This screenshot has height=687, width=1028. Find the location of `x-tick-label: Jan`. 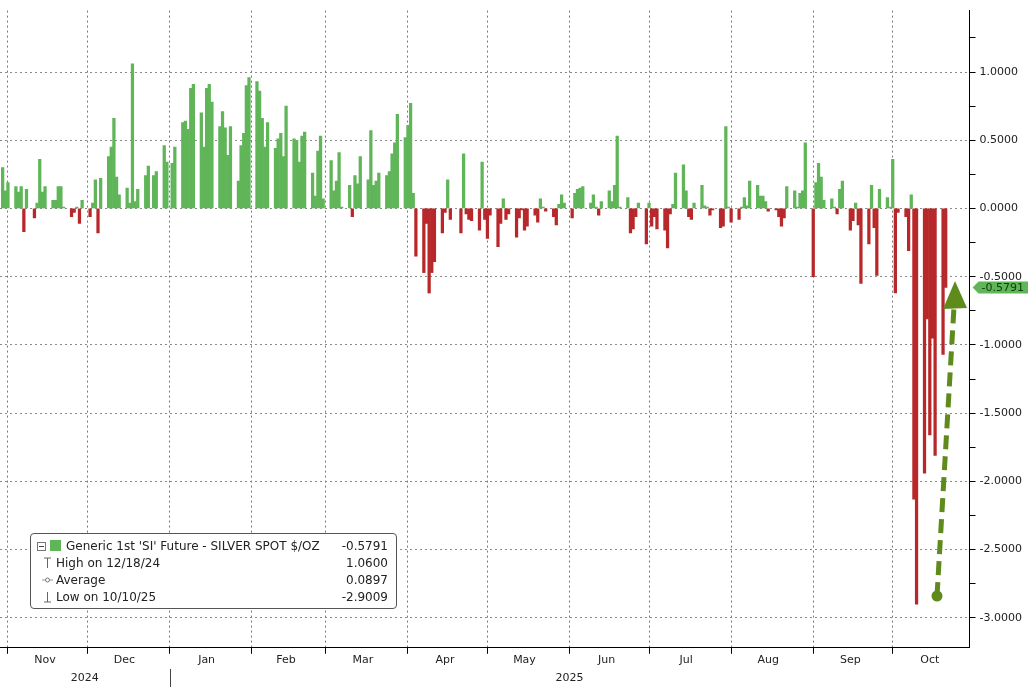

x-tick-label: Jan is located at coordinates (206, 660).